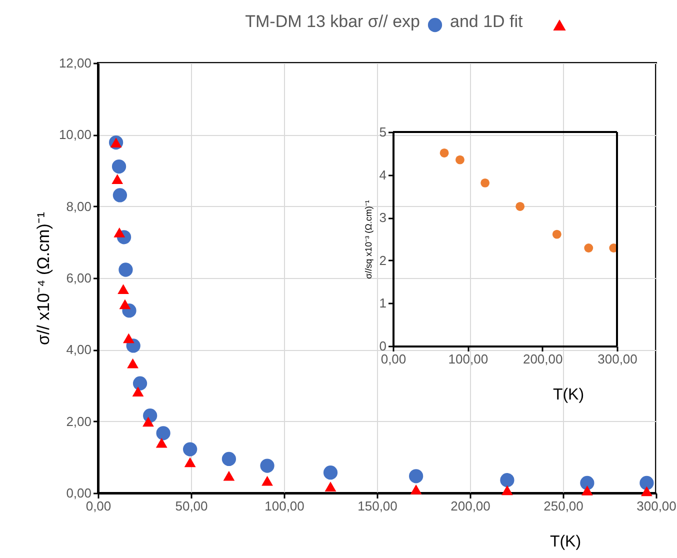  What do you see at coordinates (332, 21) in the screenshot?
I see `legend-label: TM-DM 13 kbar σ// exp` at bounding box center [332, 21].